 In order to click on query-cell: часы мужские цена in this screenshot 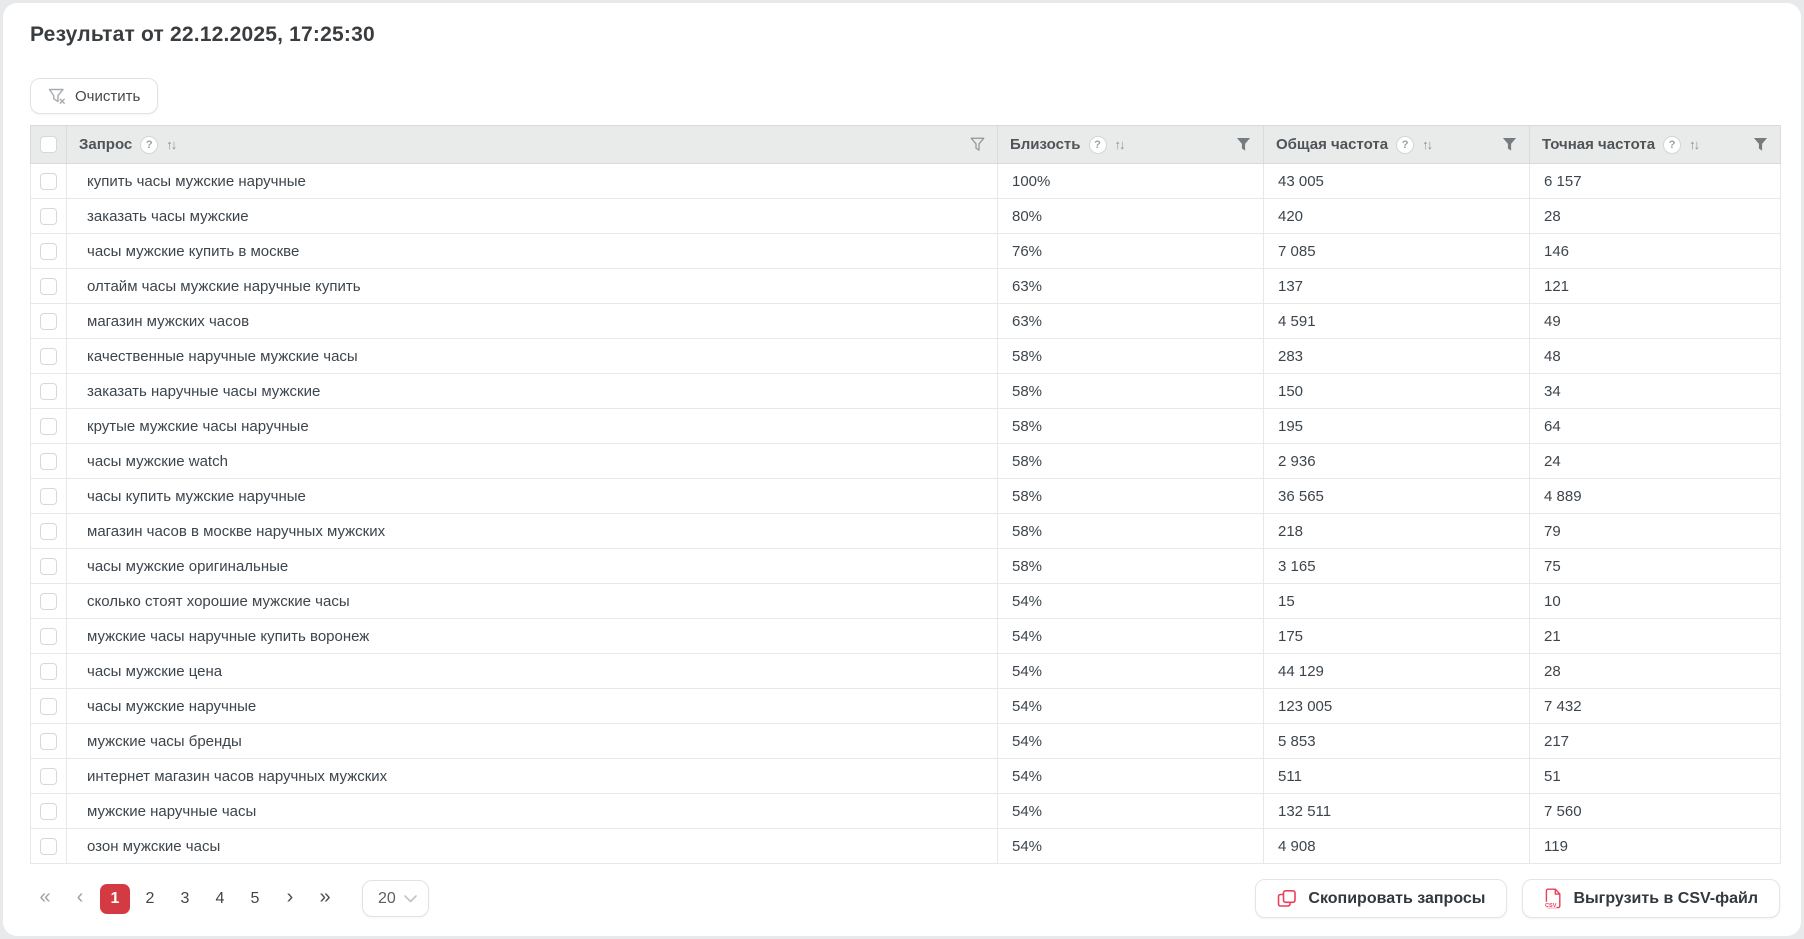, I will do `click(532, 671)`.